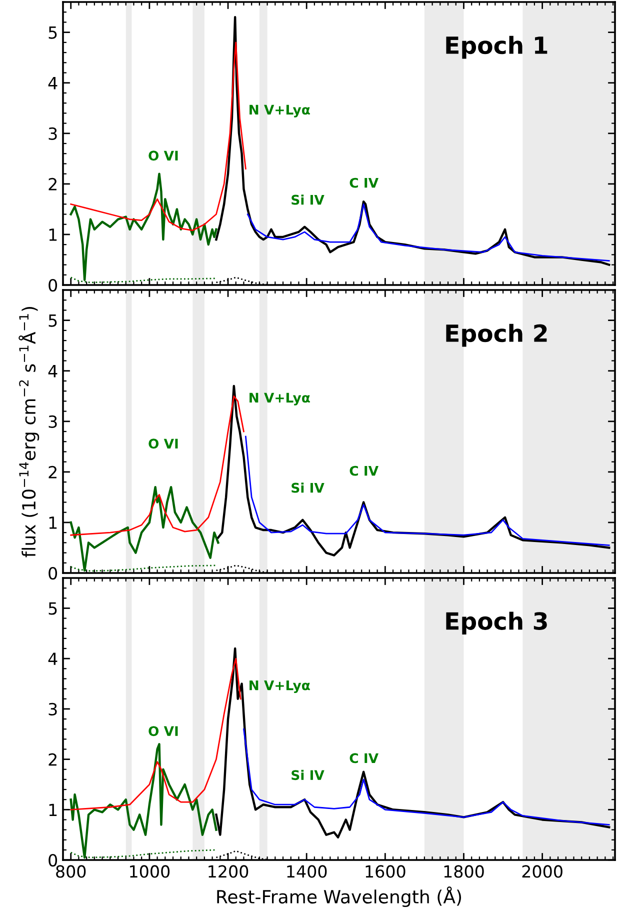 The image size is (638, 922). Describe the element at coordinates (71, 871) in the screenshot. I see `x-tick-label: 800` at that location.